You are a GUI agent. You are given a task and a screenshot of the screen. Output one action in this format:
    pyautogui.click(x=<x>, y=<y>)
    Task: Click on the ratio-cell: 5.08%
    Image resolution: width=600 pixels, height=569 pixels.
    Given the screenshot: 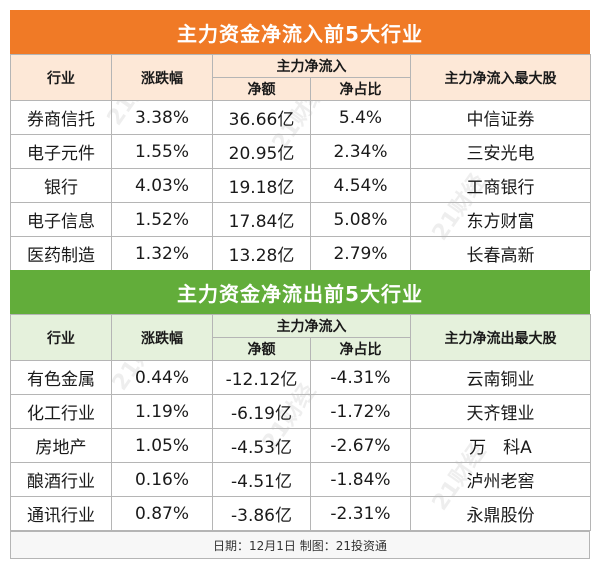 What is the action you would take?
    pyautogui.click(x=360, y=219)
    